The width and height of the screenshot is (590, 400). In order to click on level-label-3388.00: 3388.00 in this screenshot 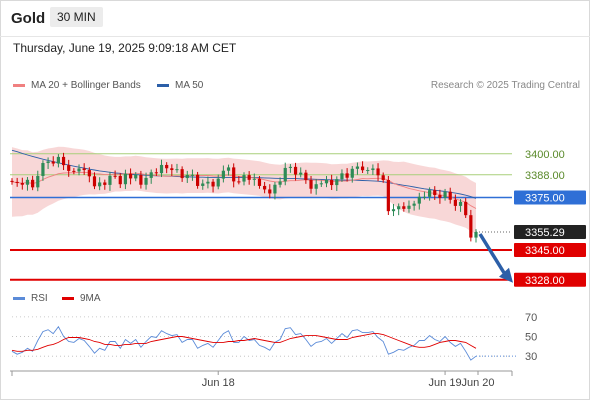, I will do `click(545, 176)`.